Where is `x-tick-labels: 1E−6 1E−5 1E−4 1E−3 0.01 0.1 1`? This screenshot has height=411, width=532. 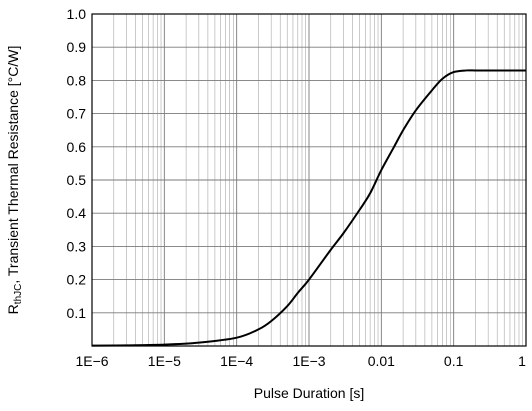
x-tick-labels: 1E−6 1E−5 1E−4 1E−3 0.01 0.1 1 is located at coordinates (300, 361).